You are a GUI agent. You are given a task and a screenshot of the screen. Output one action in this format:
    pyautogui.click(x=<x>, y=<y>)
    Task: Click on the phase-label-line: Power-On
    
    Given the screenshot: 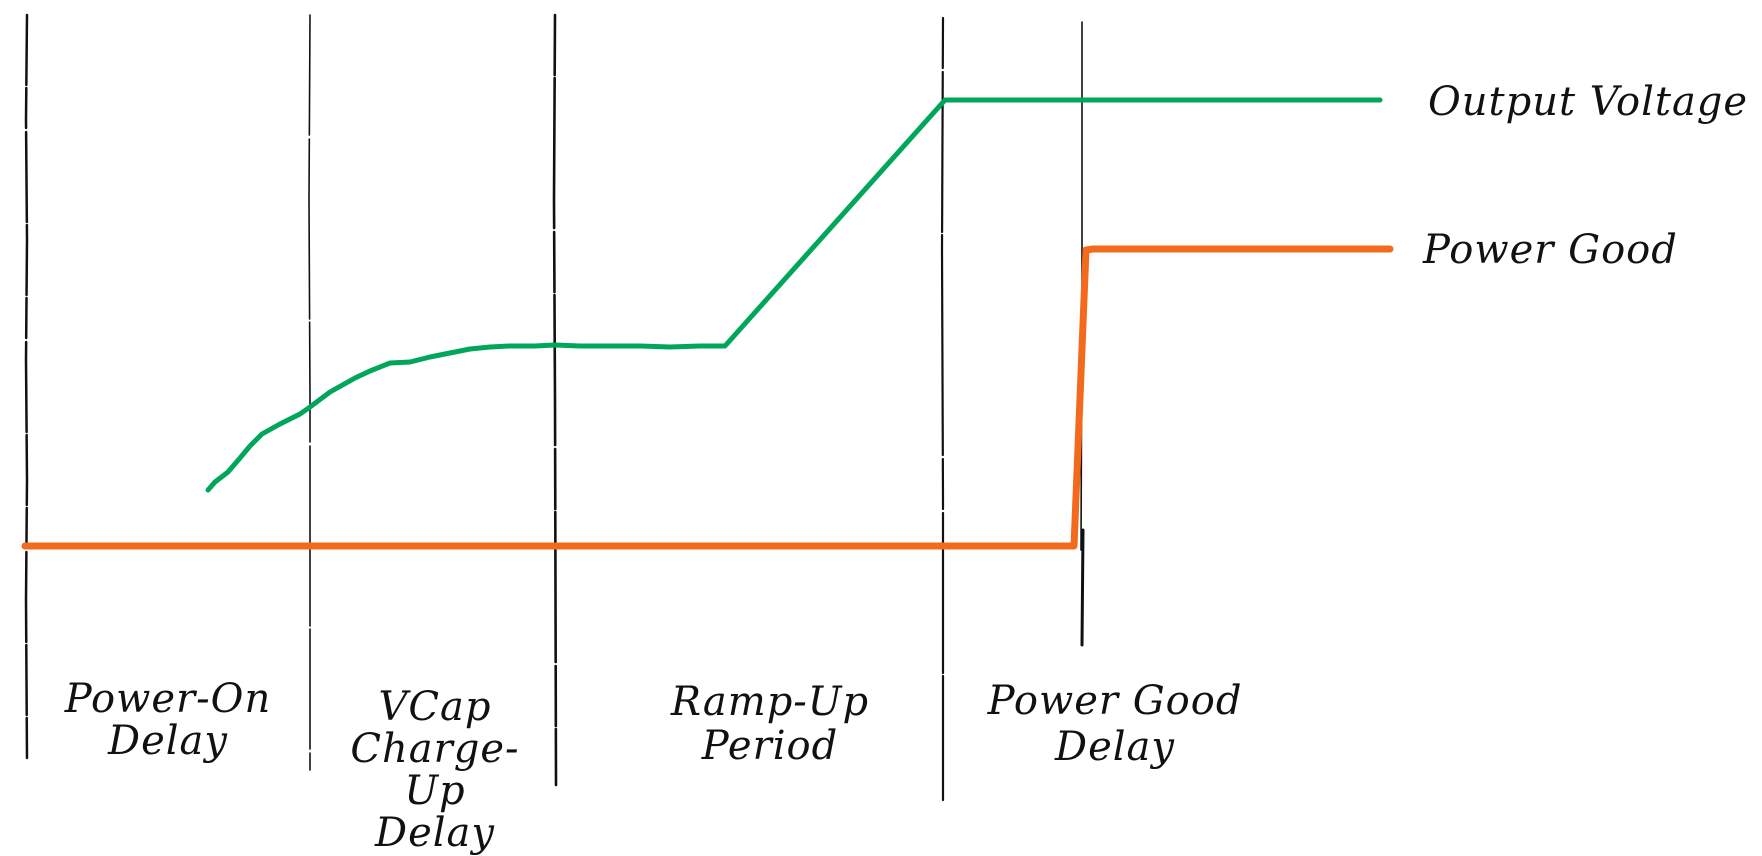 What is the action you would take?
    pyautogui.click(x=168, y=699)
    